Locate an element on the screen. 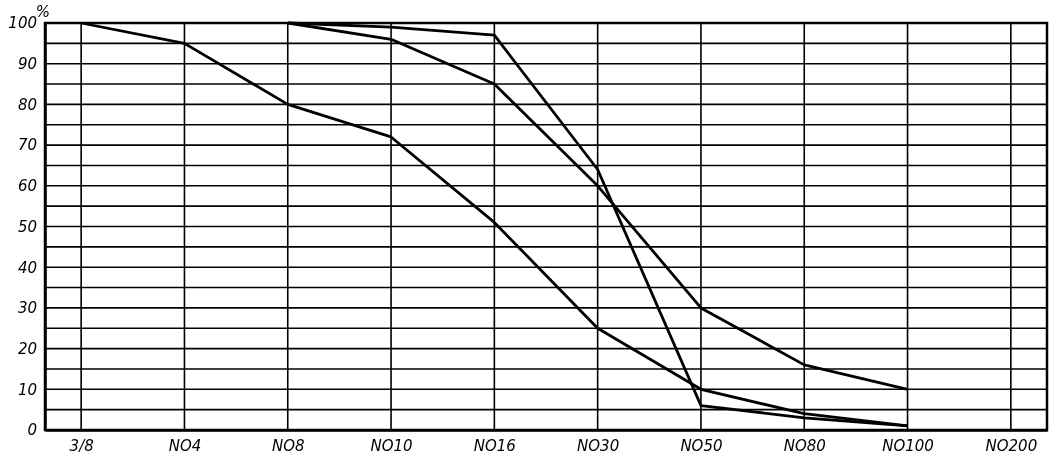  x-tick-label: NO80 is located at coordinates (804, 445).